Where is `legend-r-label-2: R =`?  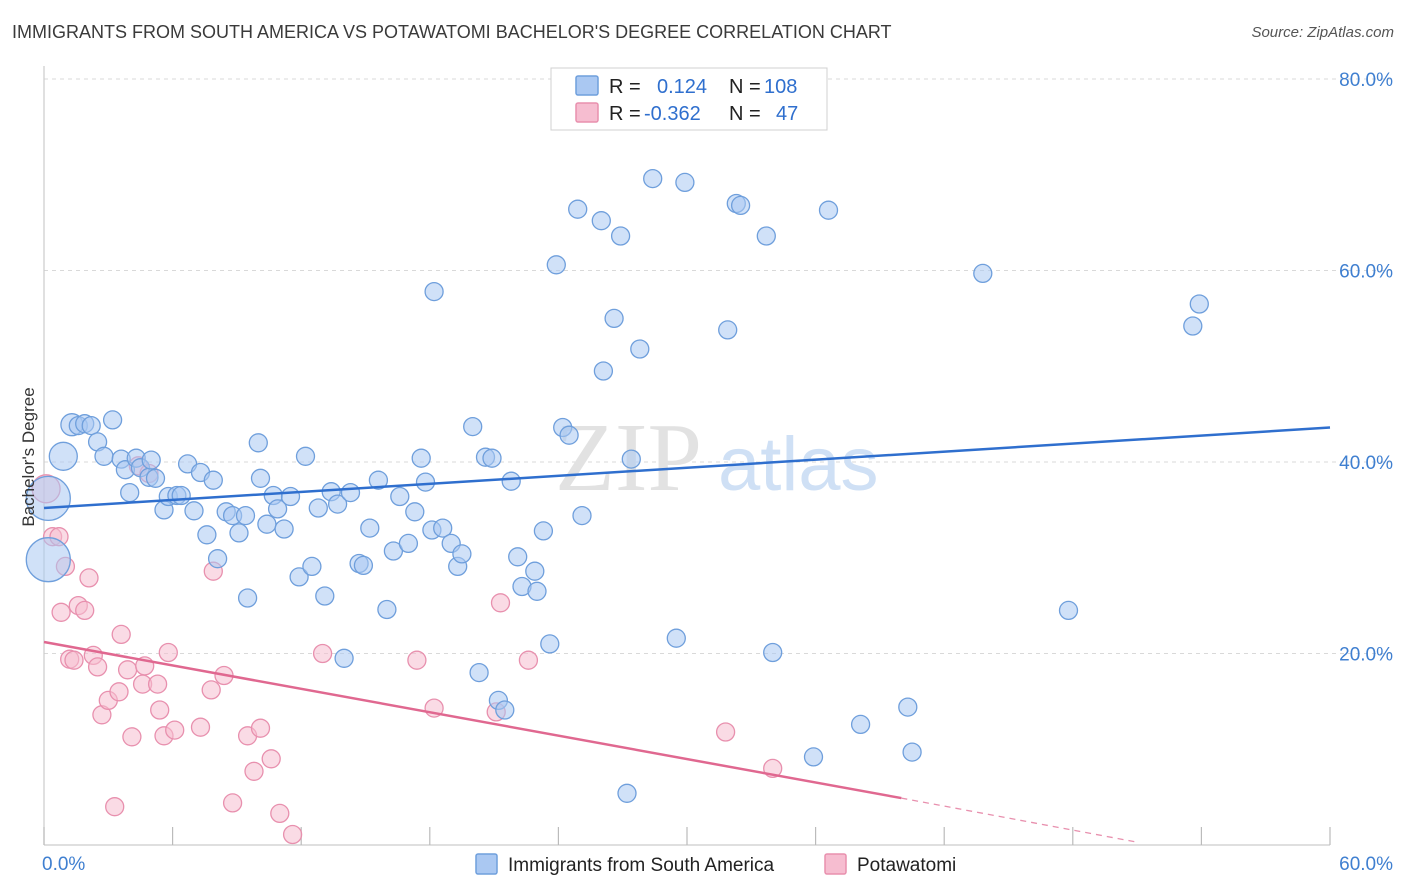
legend-r-label-2: R = is located at coordinates (625, 114).